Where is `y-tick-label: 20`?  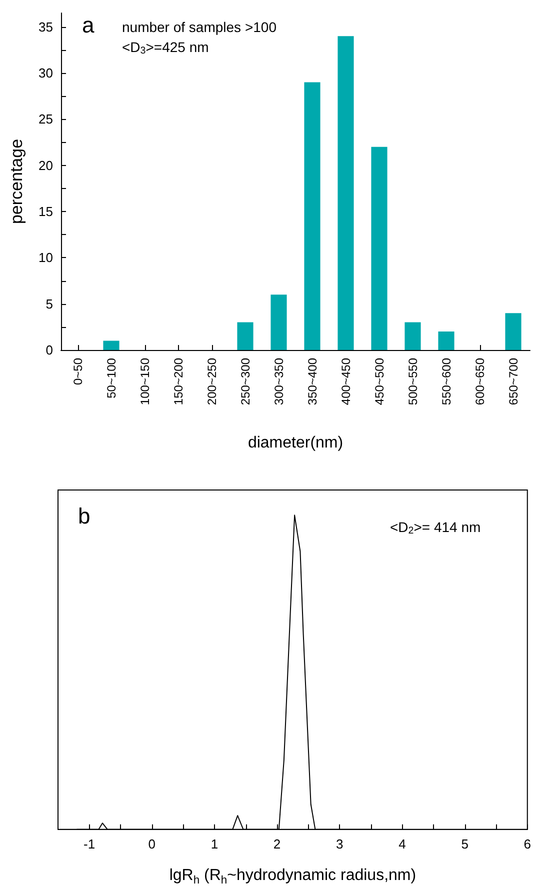
y-tick-label: 20 is located at coordinates (45, 165).